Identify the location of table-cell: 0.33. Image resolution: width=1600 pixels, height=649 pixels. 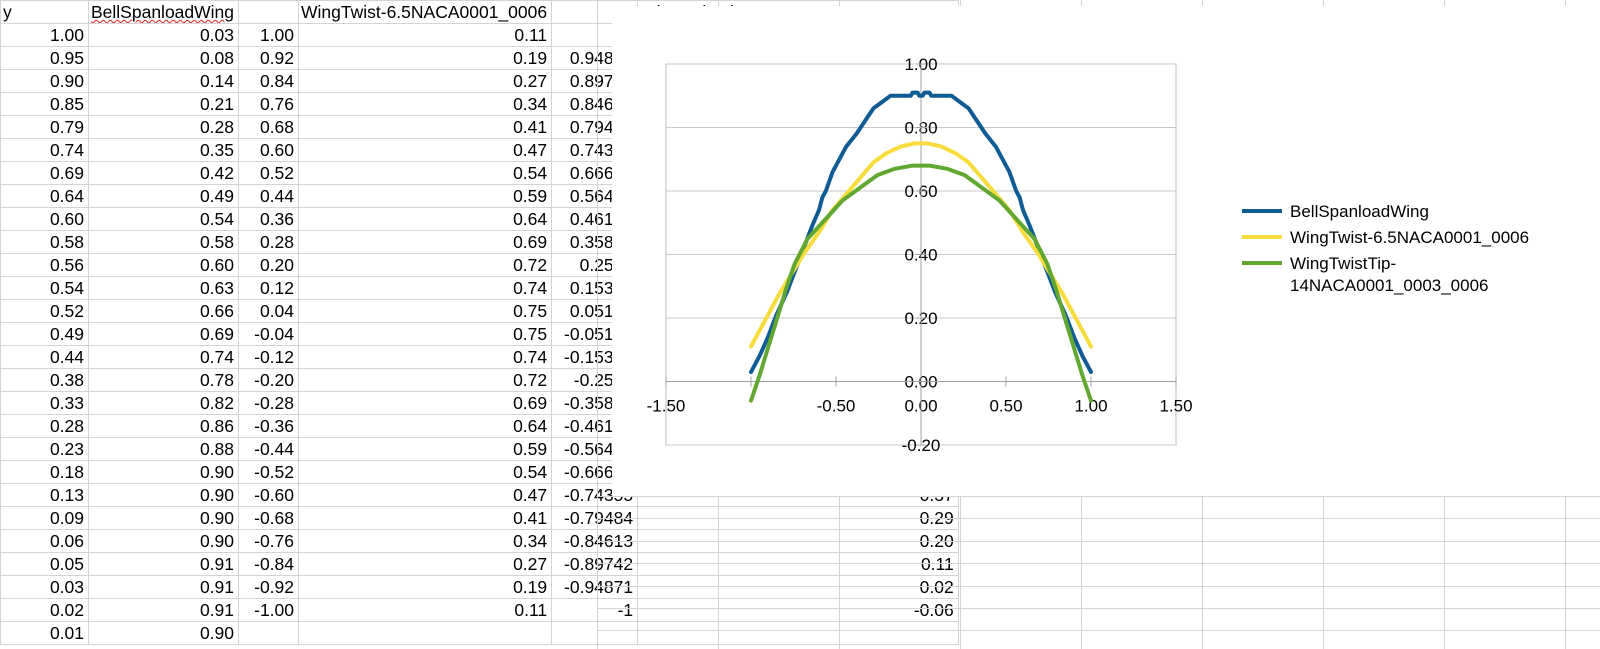
(44, 403).